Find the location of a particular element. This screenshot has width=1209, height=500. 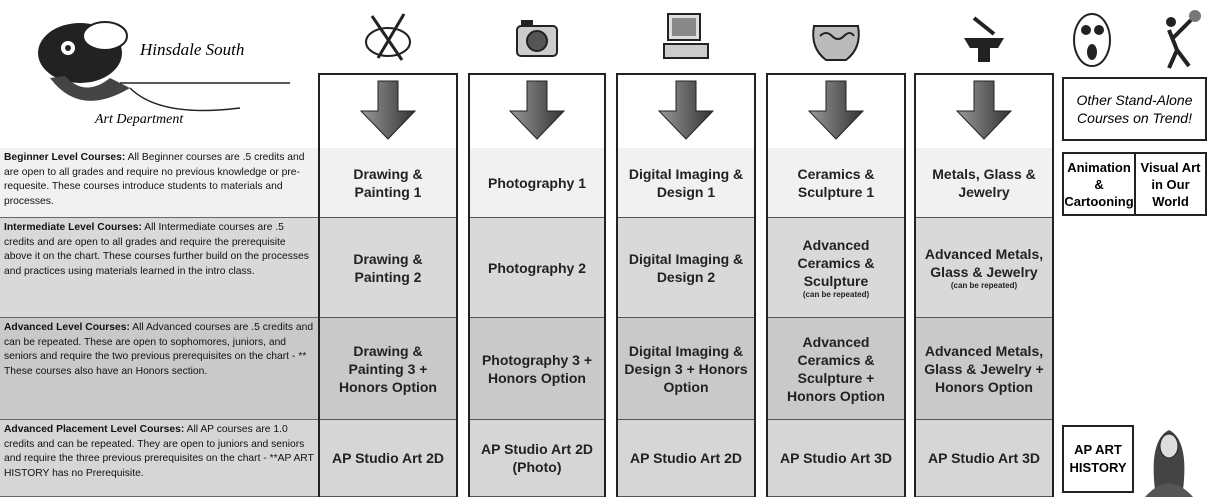

course-cell: AP Studio Art 2D (Photo) is located at coordinates (537, 458).